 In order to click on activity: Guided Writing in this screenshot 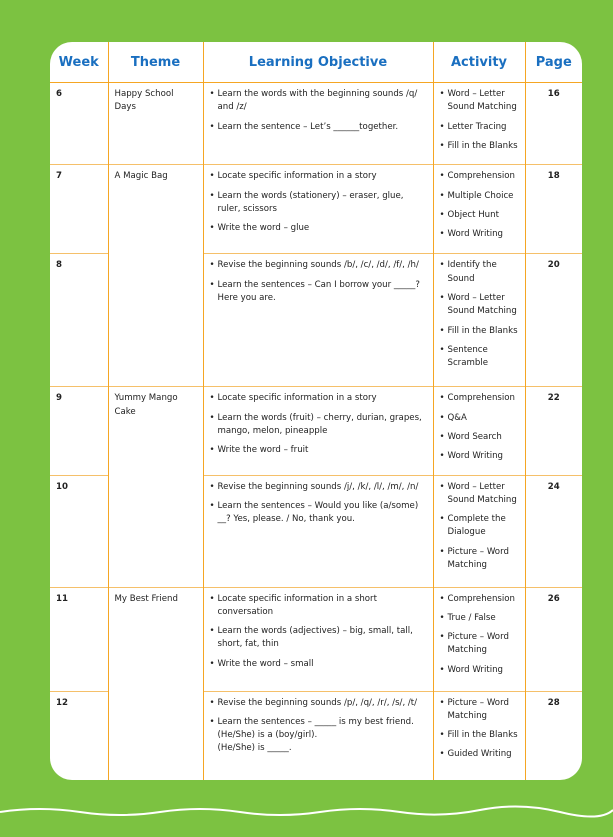, I will do `click(479, 755)`.